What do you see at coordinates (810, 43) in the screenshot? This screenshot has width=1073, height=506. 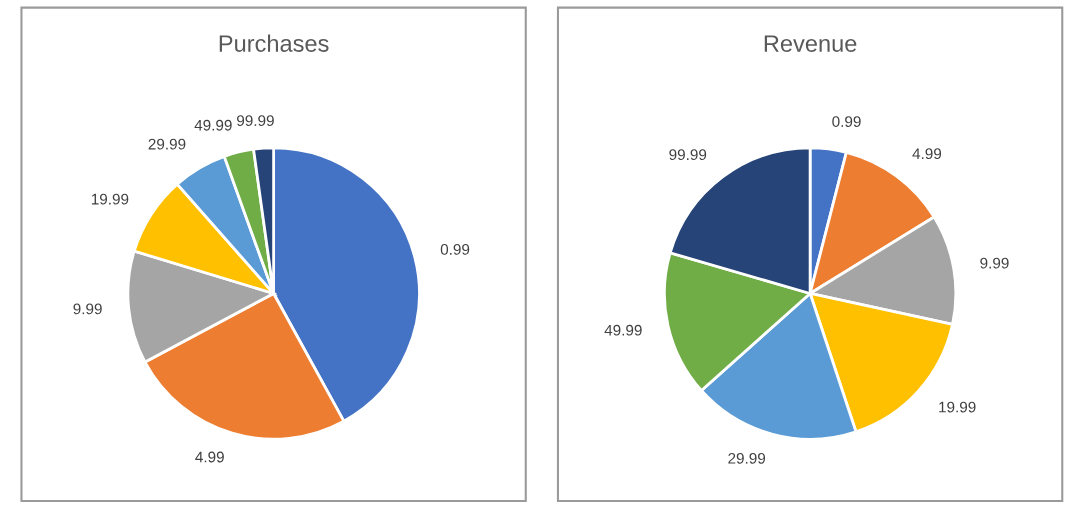 I see `chart-title: Revenue` at bounding box center [810, 43].